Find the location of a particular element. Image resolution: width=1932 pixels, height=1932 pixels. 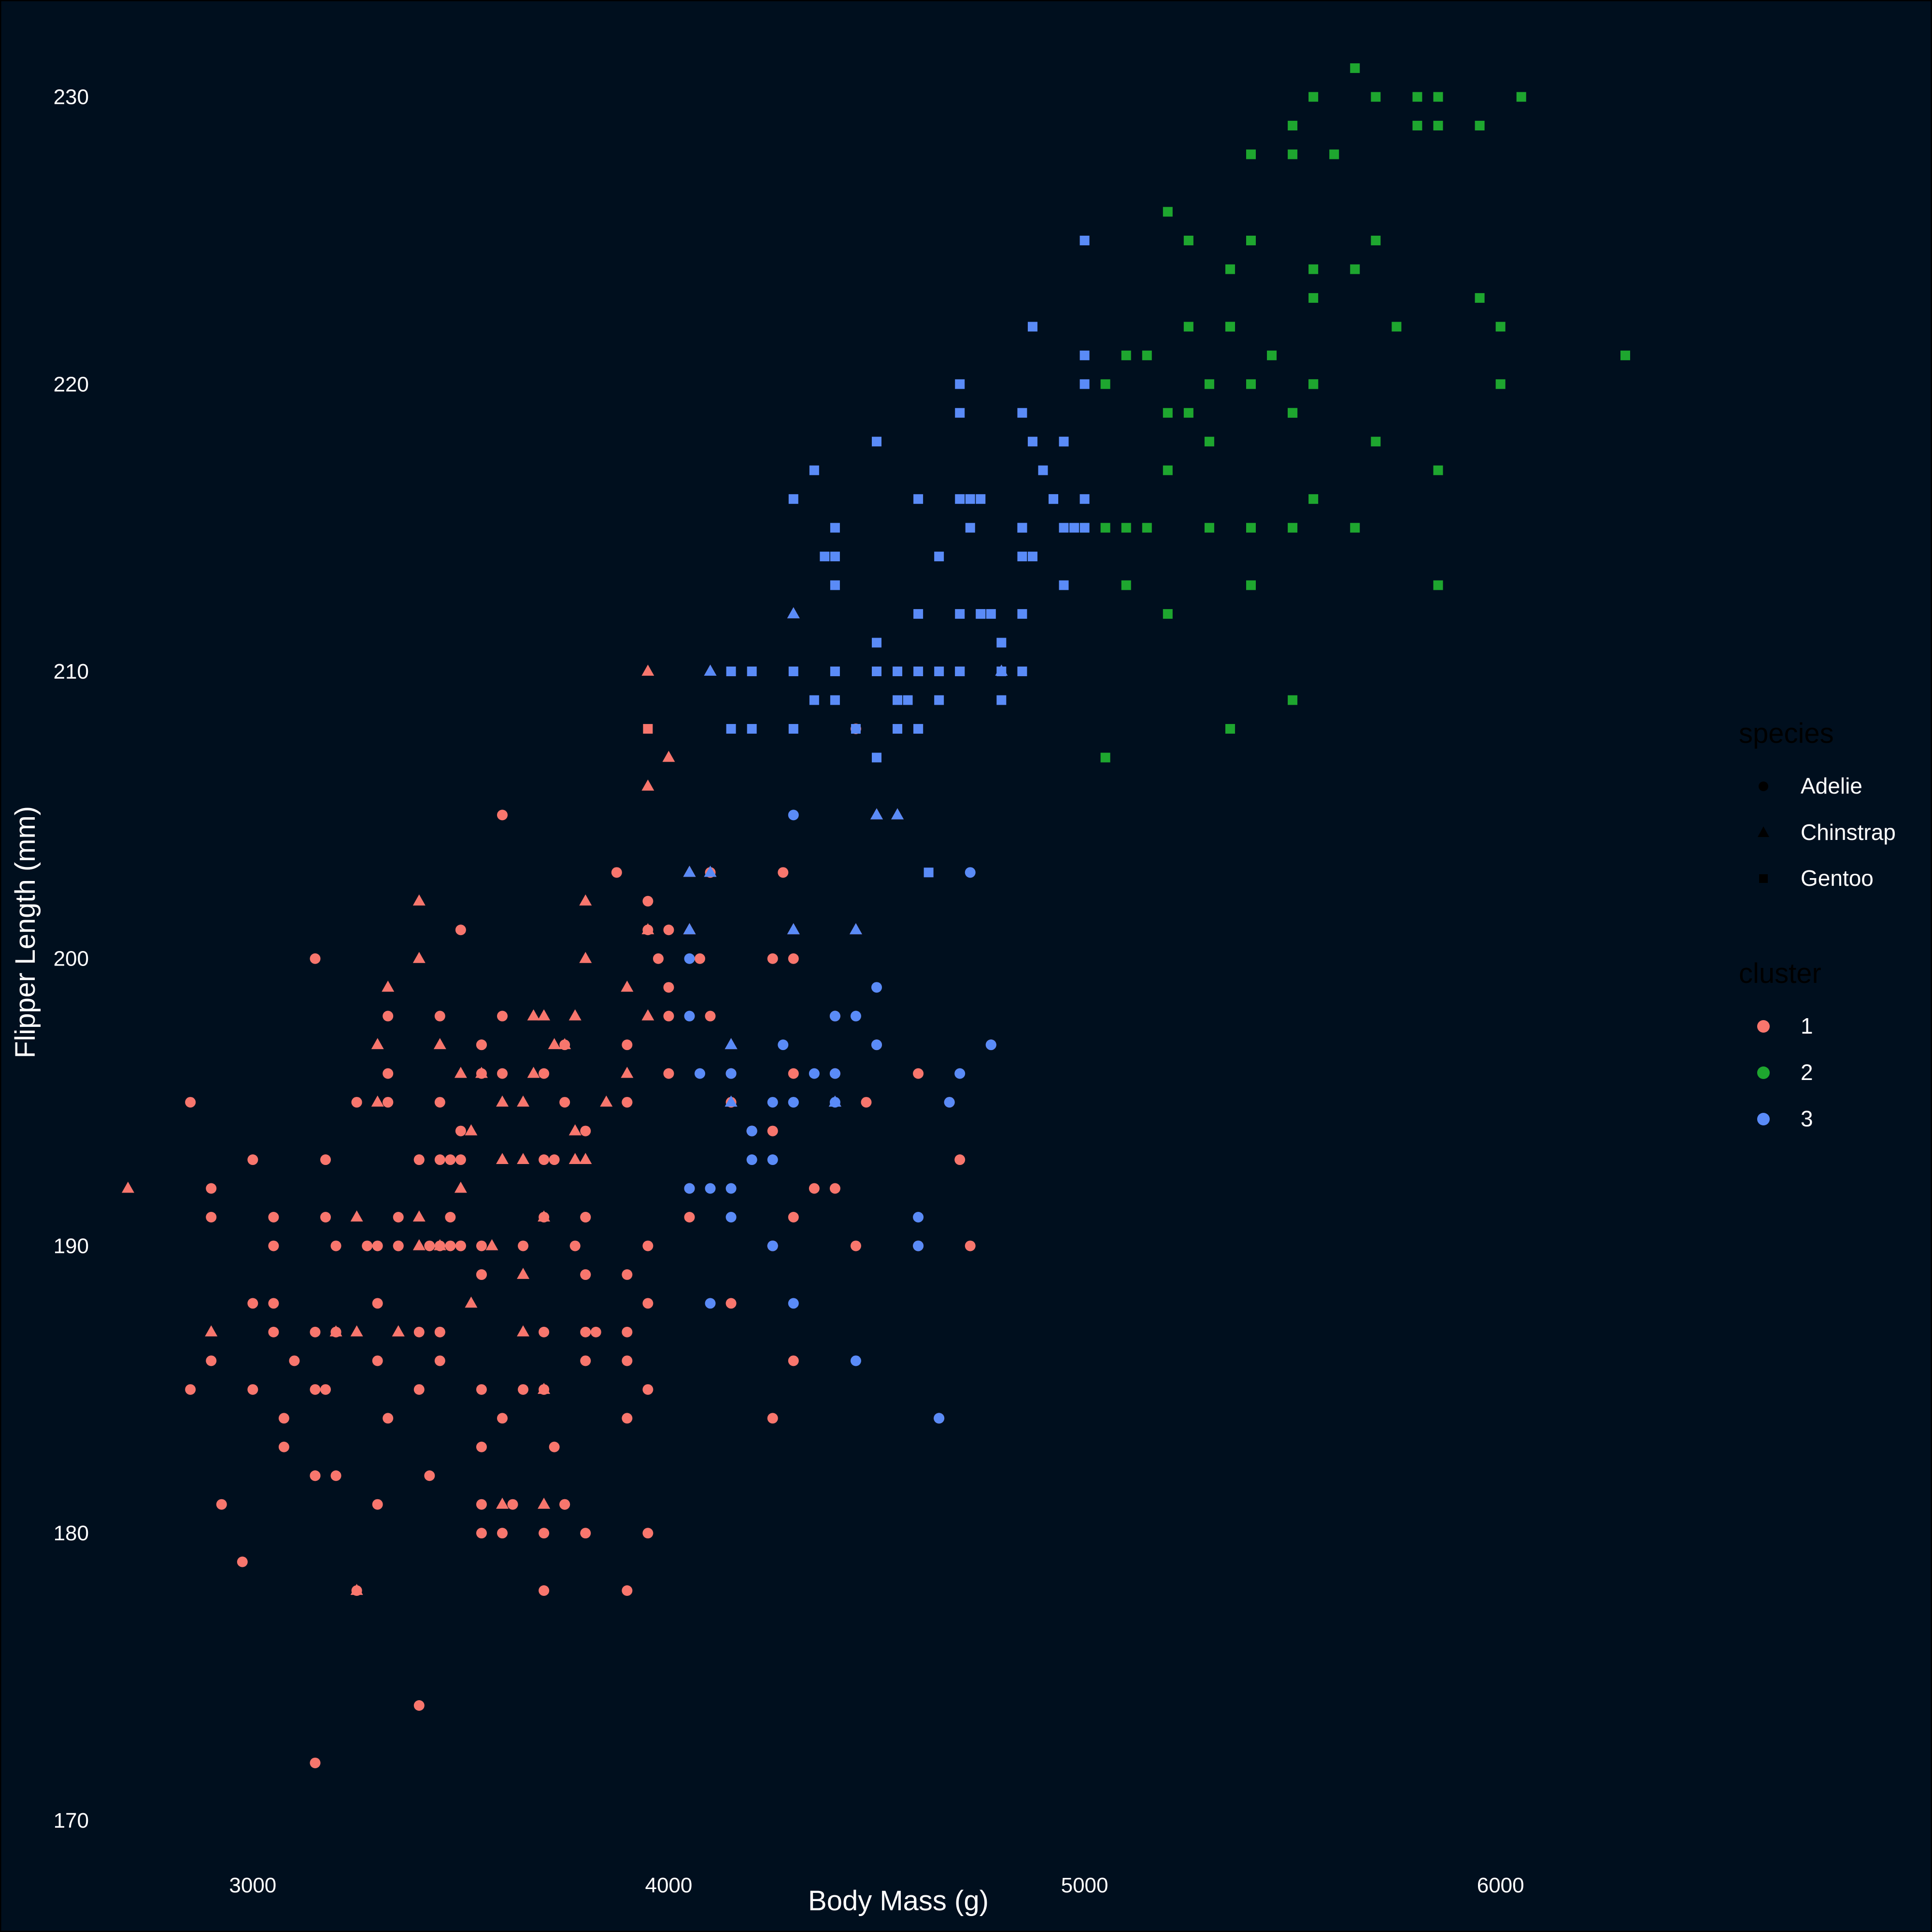

y-tick-label-210: 210 is located at coordinates (71, 671).